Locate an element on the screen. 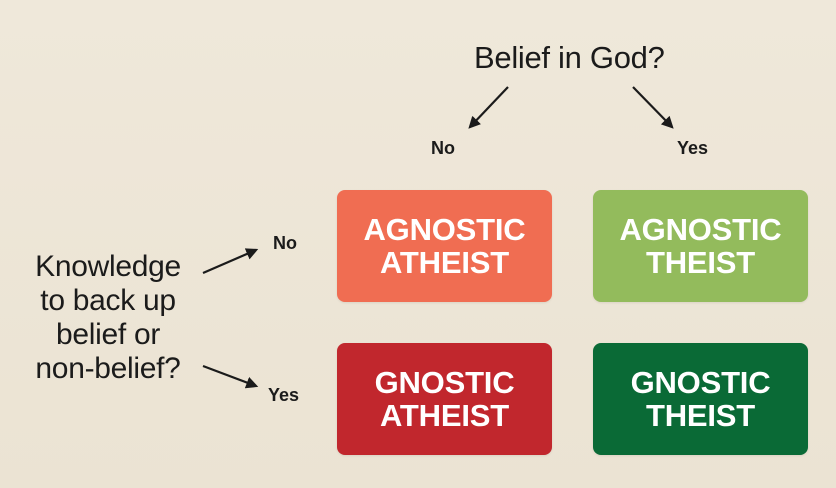 The width and height of the screenshot is (836, 488). knowledge-question-line: Knowledge is located at coordinates (108, 266).